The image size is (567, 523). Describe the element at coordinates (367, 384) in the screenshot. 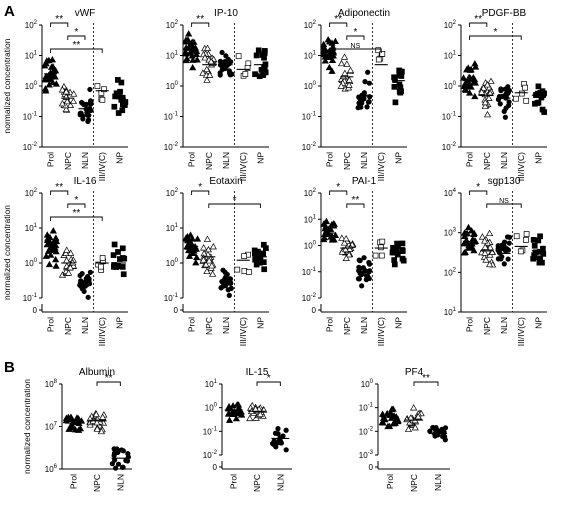

I see `y-tick-label: 10⁰` at that location.